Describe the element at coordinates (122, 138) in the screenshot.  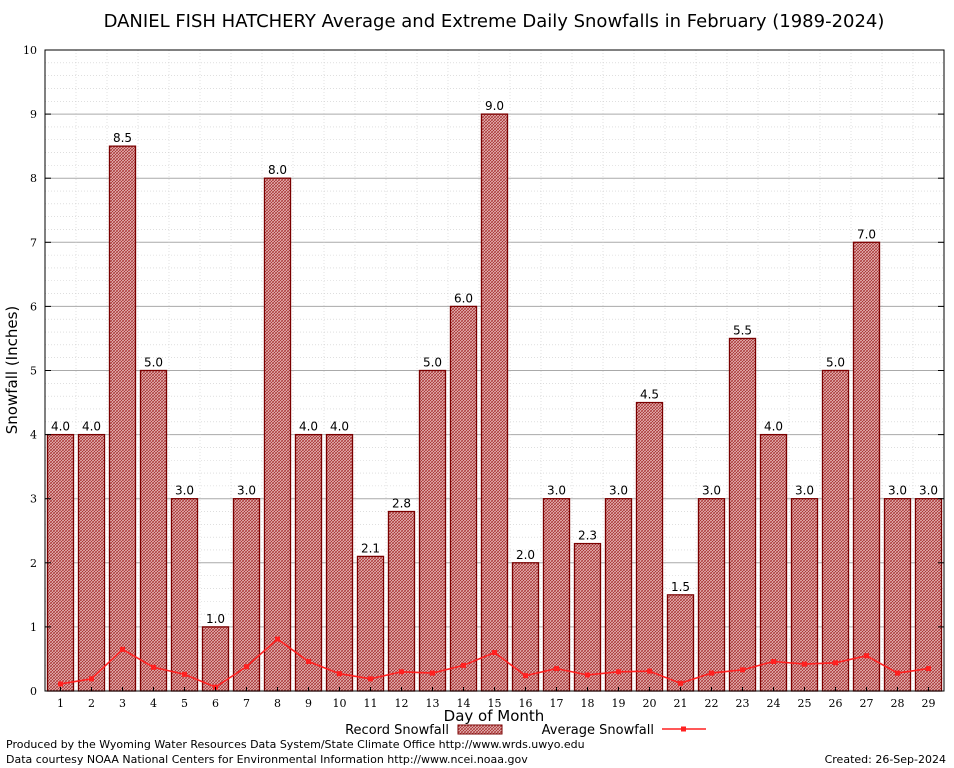
I see `bar-value-label: 8.5` at that location.